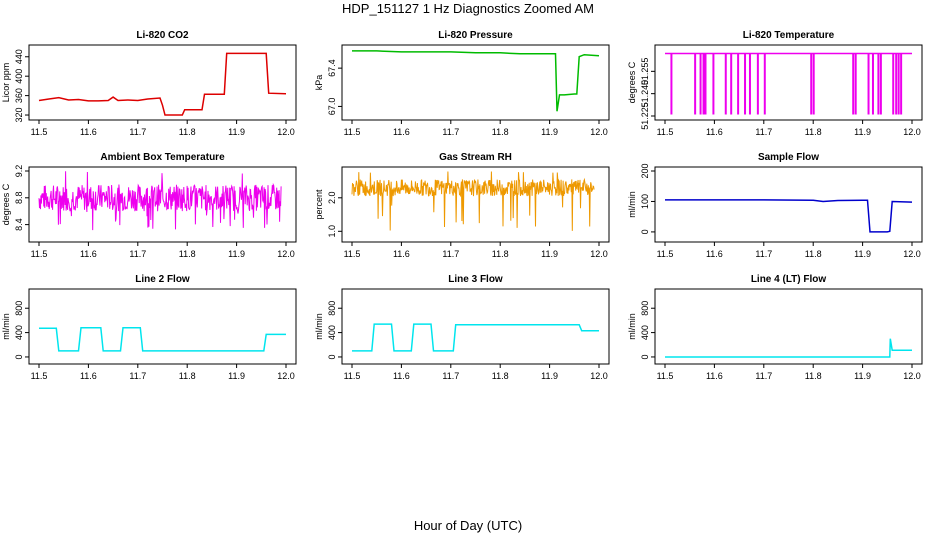  I want to click on panel-title: Sample Flow, so click(788, 157).